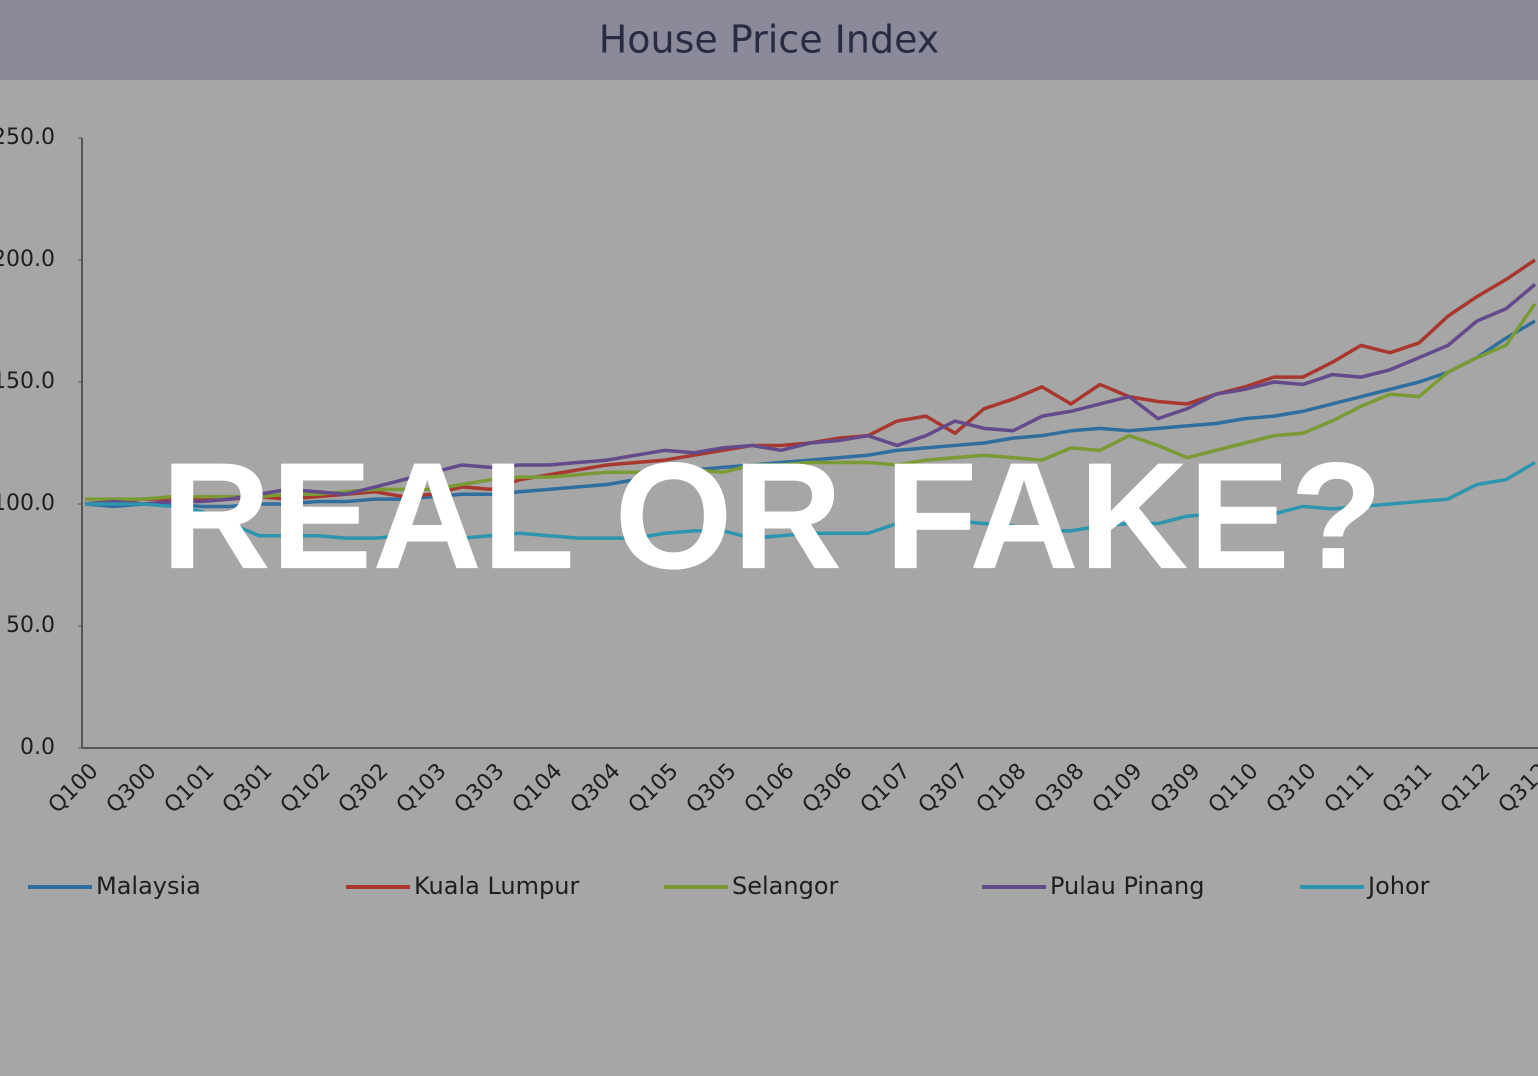  I want to click on chart-title: House Price Index, so click(769, 40).